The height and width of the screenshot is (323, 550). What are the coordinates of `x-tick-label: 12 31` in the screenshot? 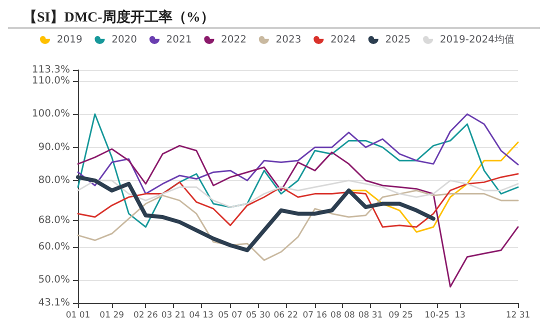 It's located at (518, 315).